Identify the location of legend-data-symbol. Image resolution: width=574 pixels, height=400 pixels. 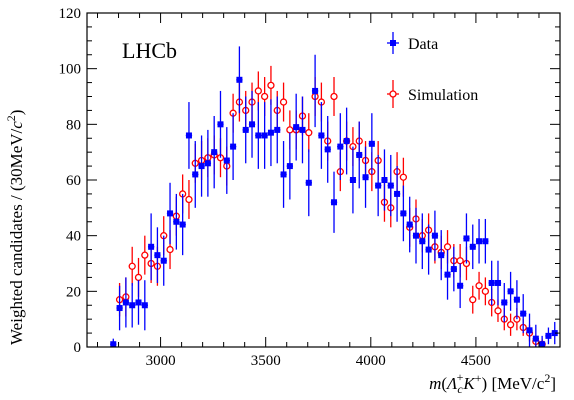
(393, 43).